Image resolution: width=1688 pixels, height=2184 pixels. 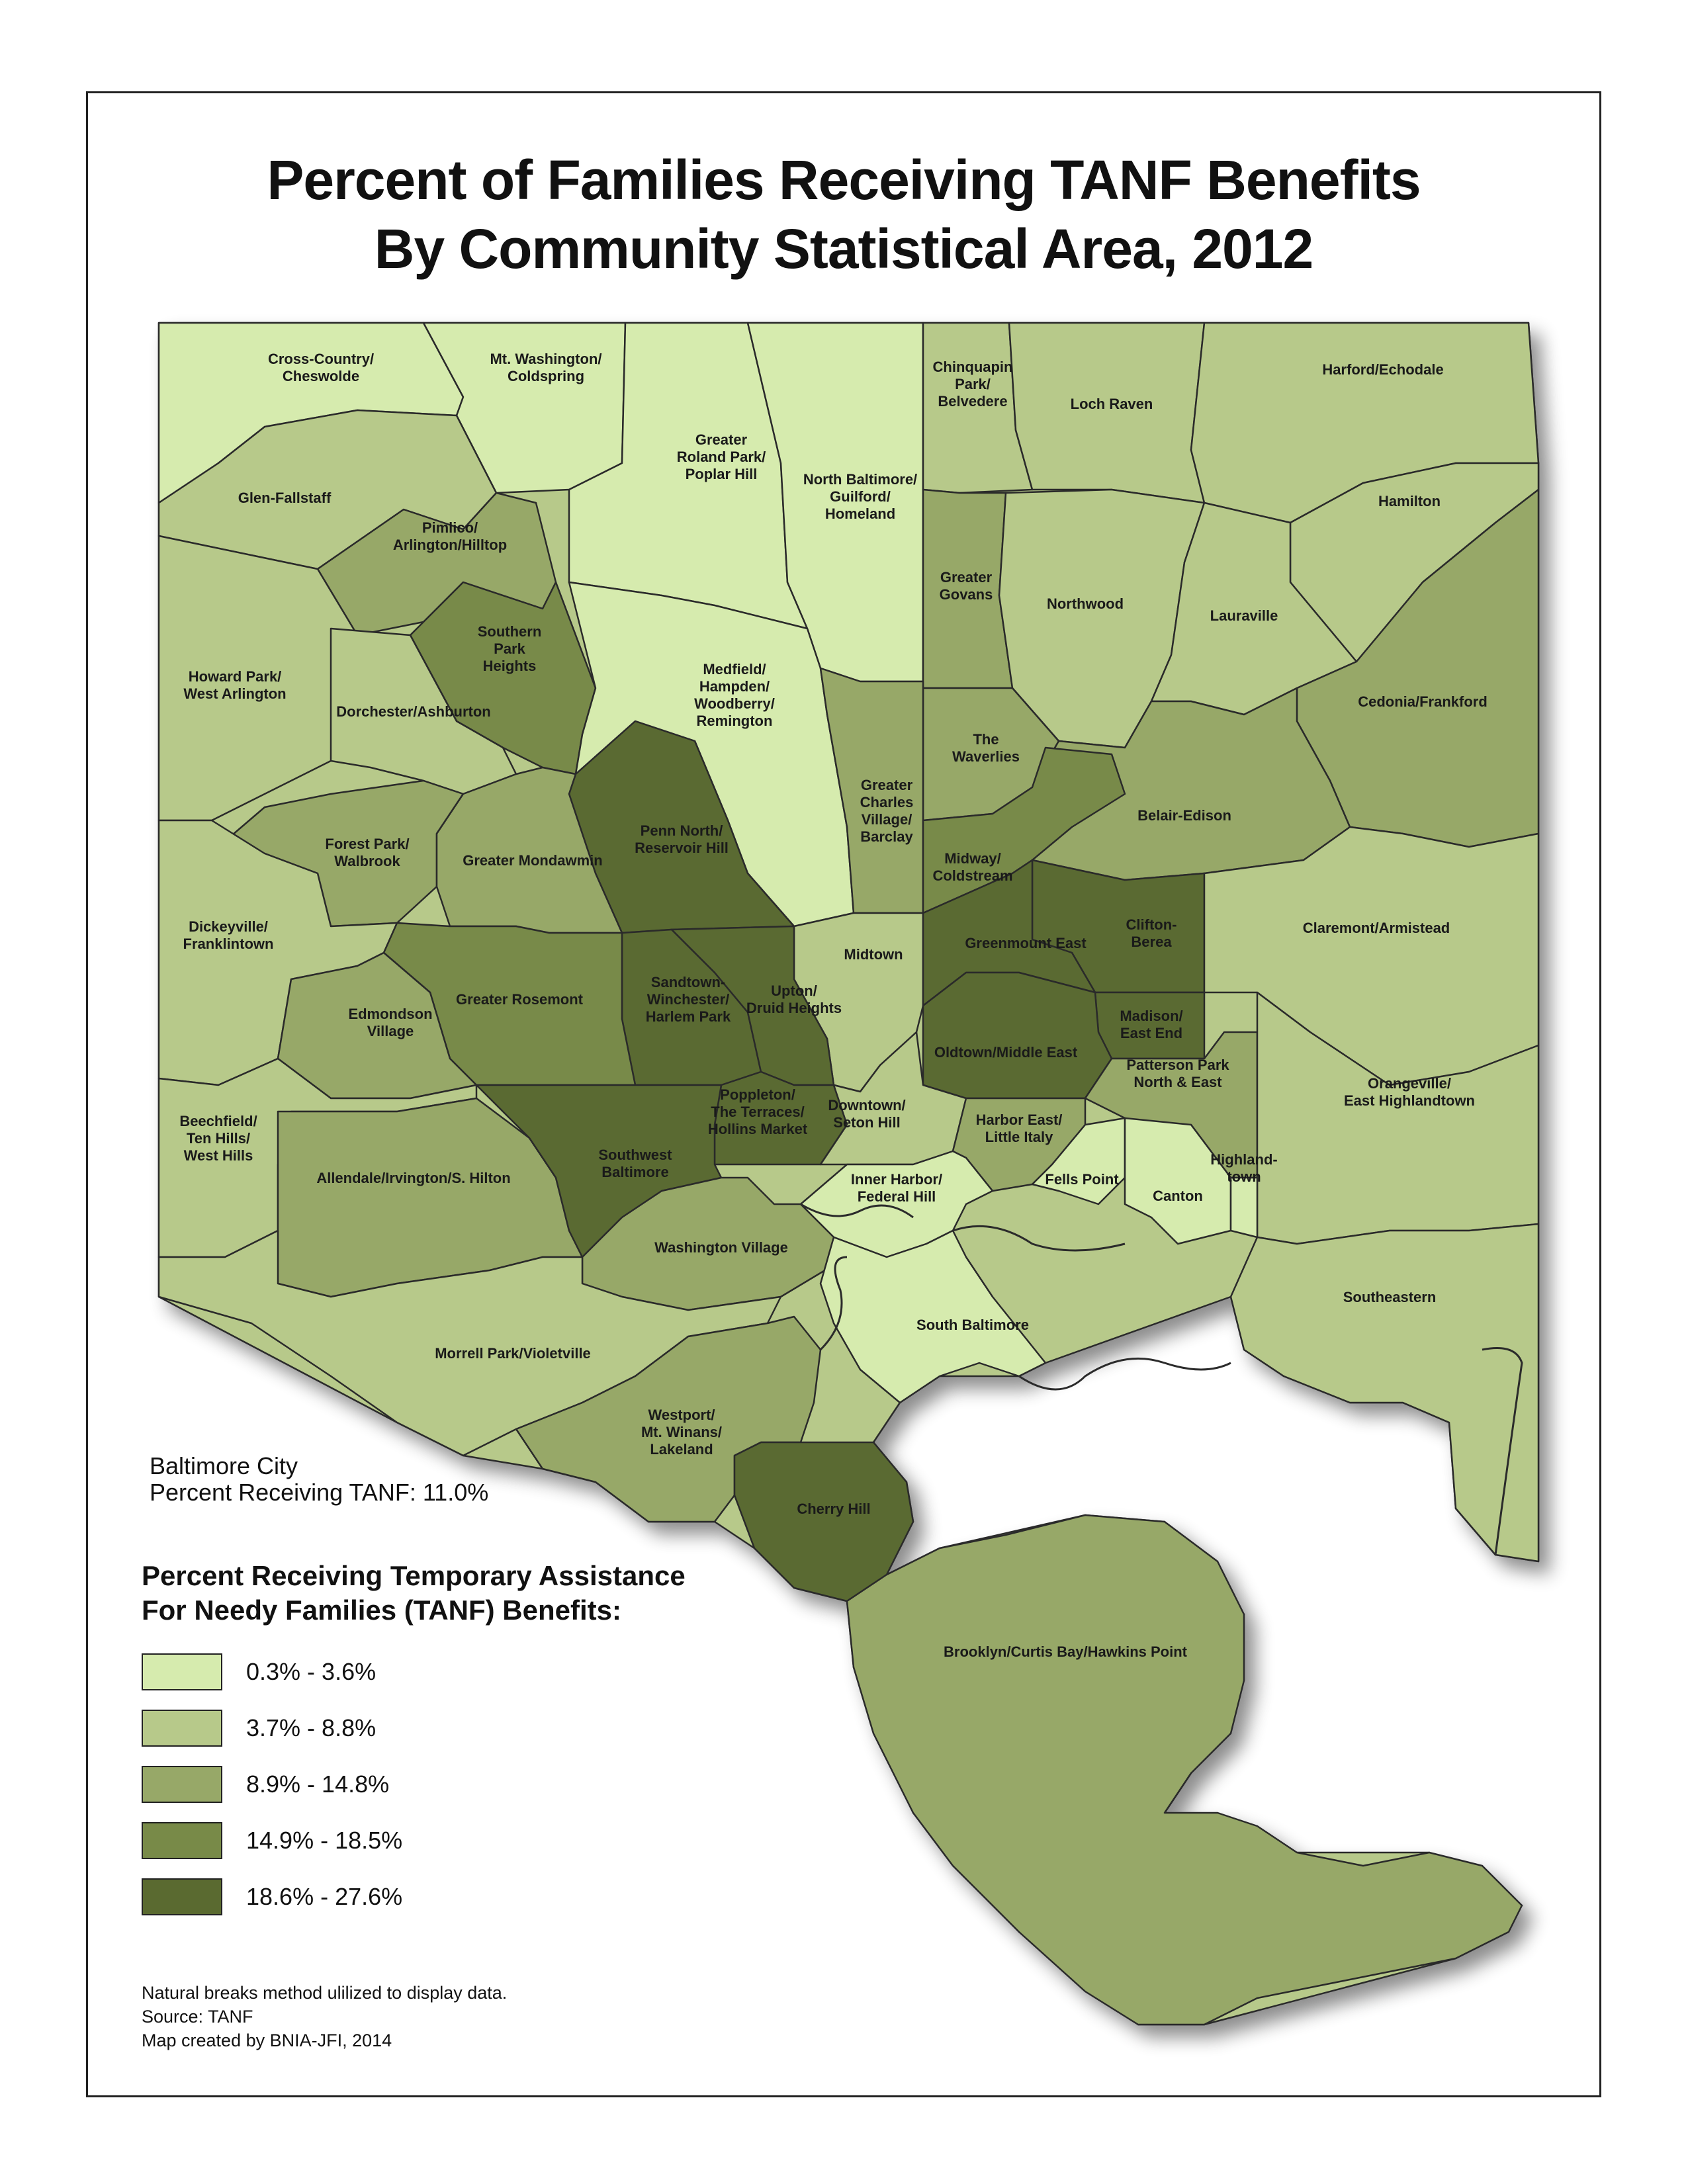 What do you see at coordinates (1178, 1196) in the screenshot?
I see `area-label-canton: Canton` at bounding box center [1178, 1196].